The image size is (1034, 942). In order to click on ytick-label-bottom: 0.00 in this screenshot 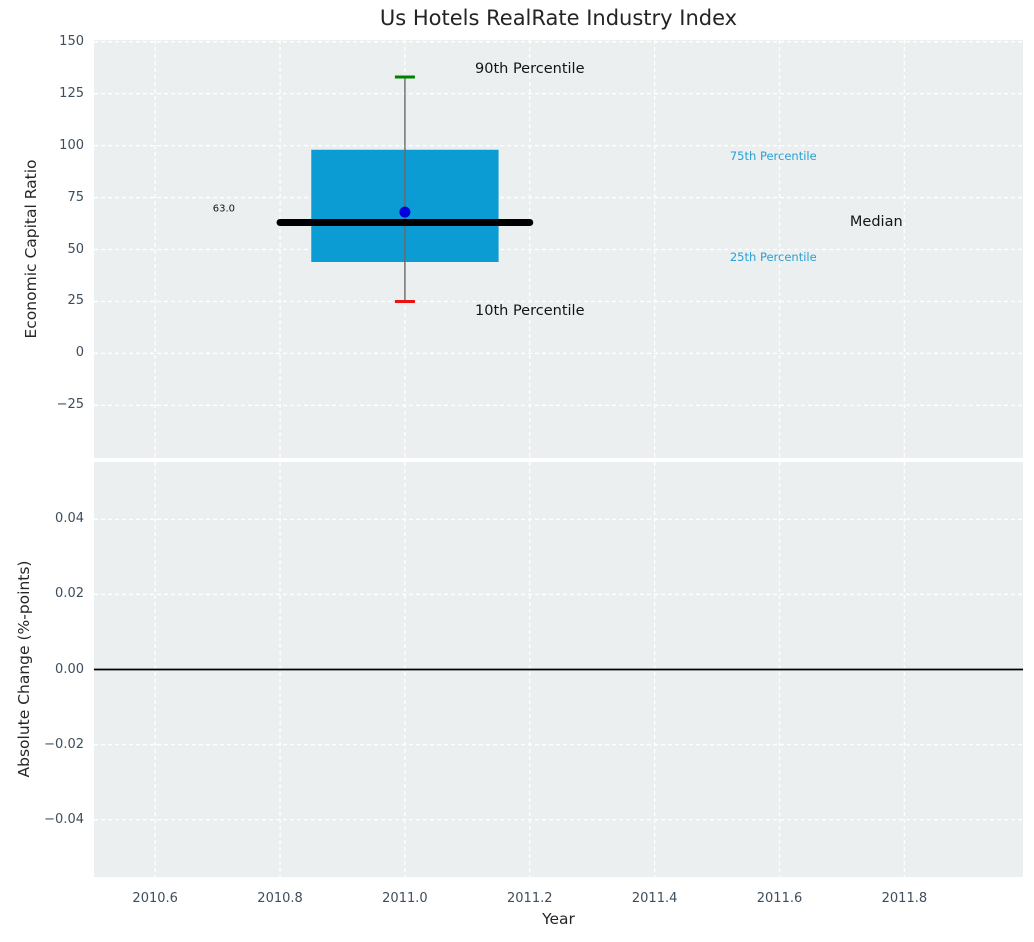, I will do `click(69, 669)`.